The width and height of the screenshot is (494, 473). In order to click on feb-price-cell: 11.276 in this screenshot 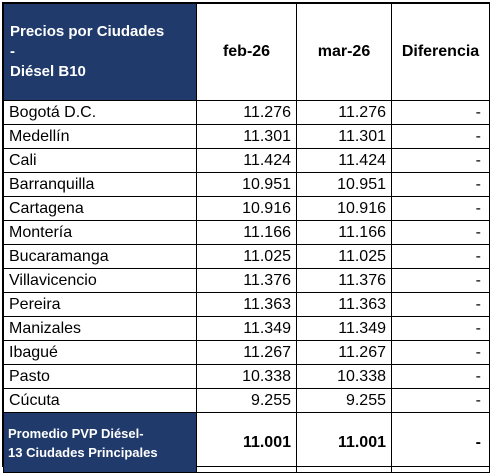, I will do `click(246, 112)`.